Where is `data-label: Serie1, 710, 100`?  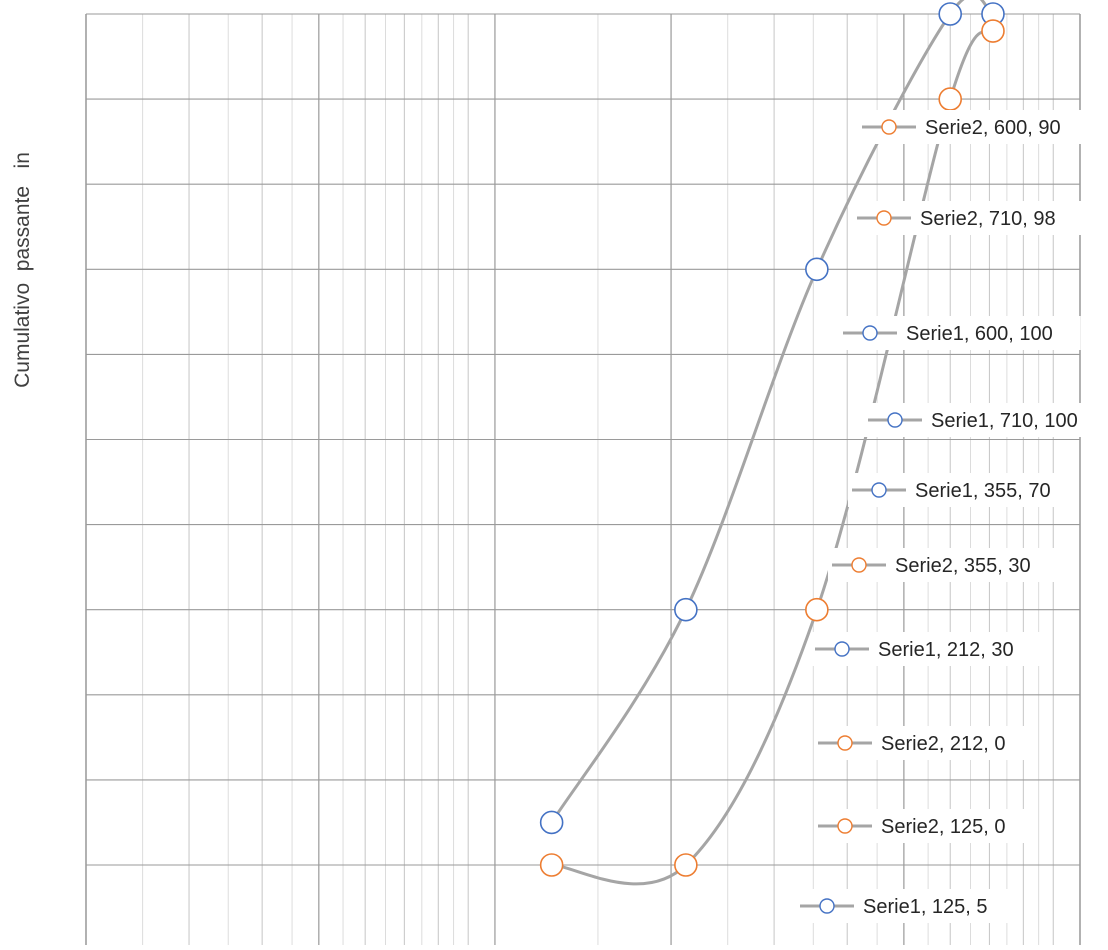 data-label: Serie1, 710, 100 is located at coordinates (1004, 421).